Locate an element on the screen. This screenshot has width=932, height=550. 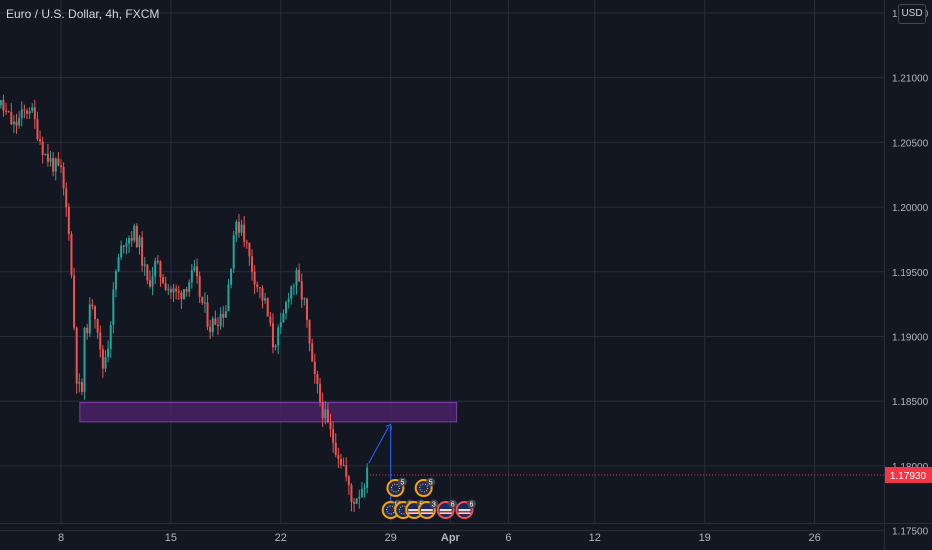
currency-badge: USD is located at coordinates (912, 14).